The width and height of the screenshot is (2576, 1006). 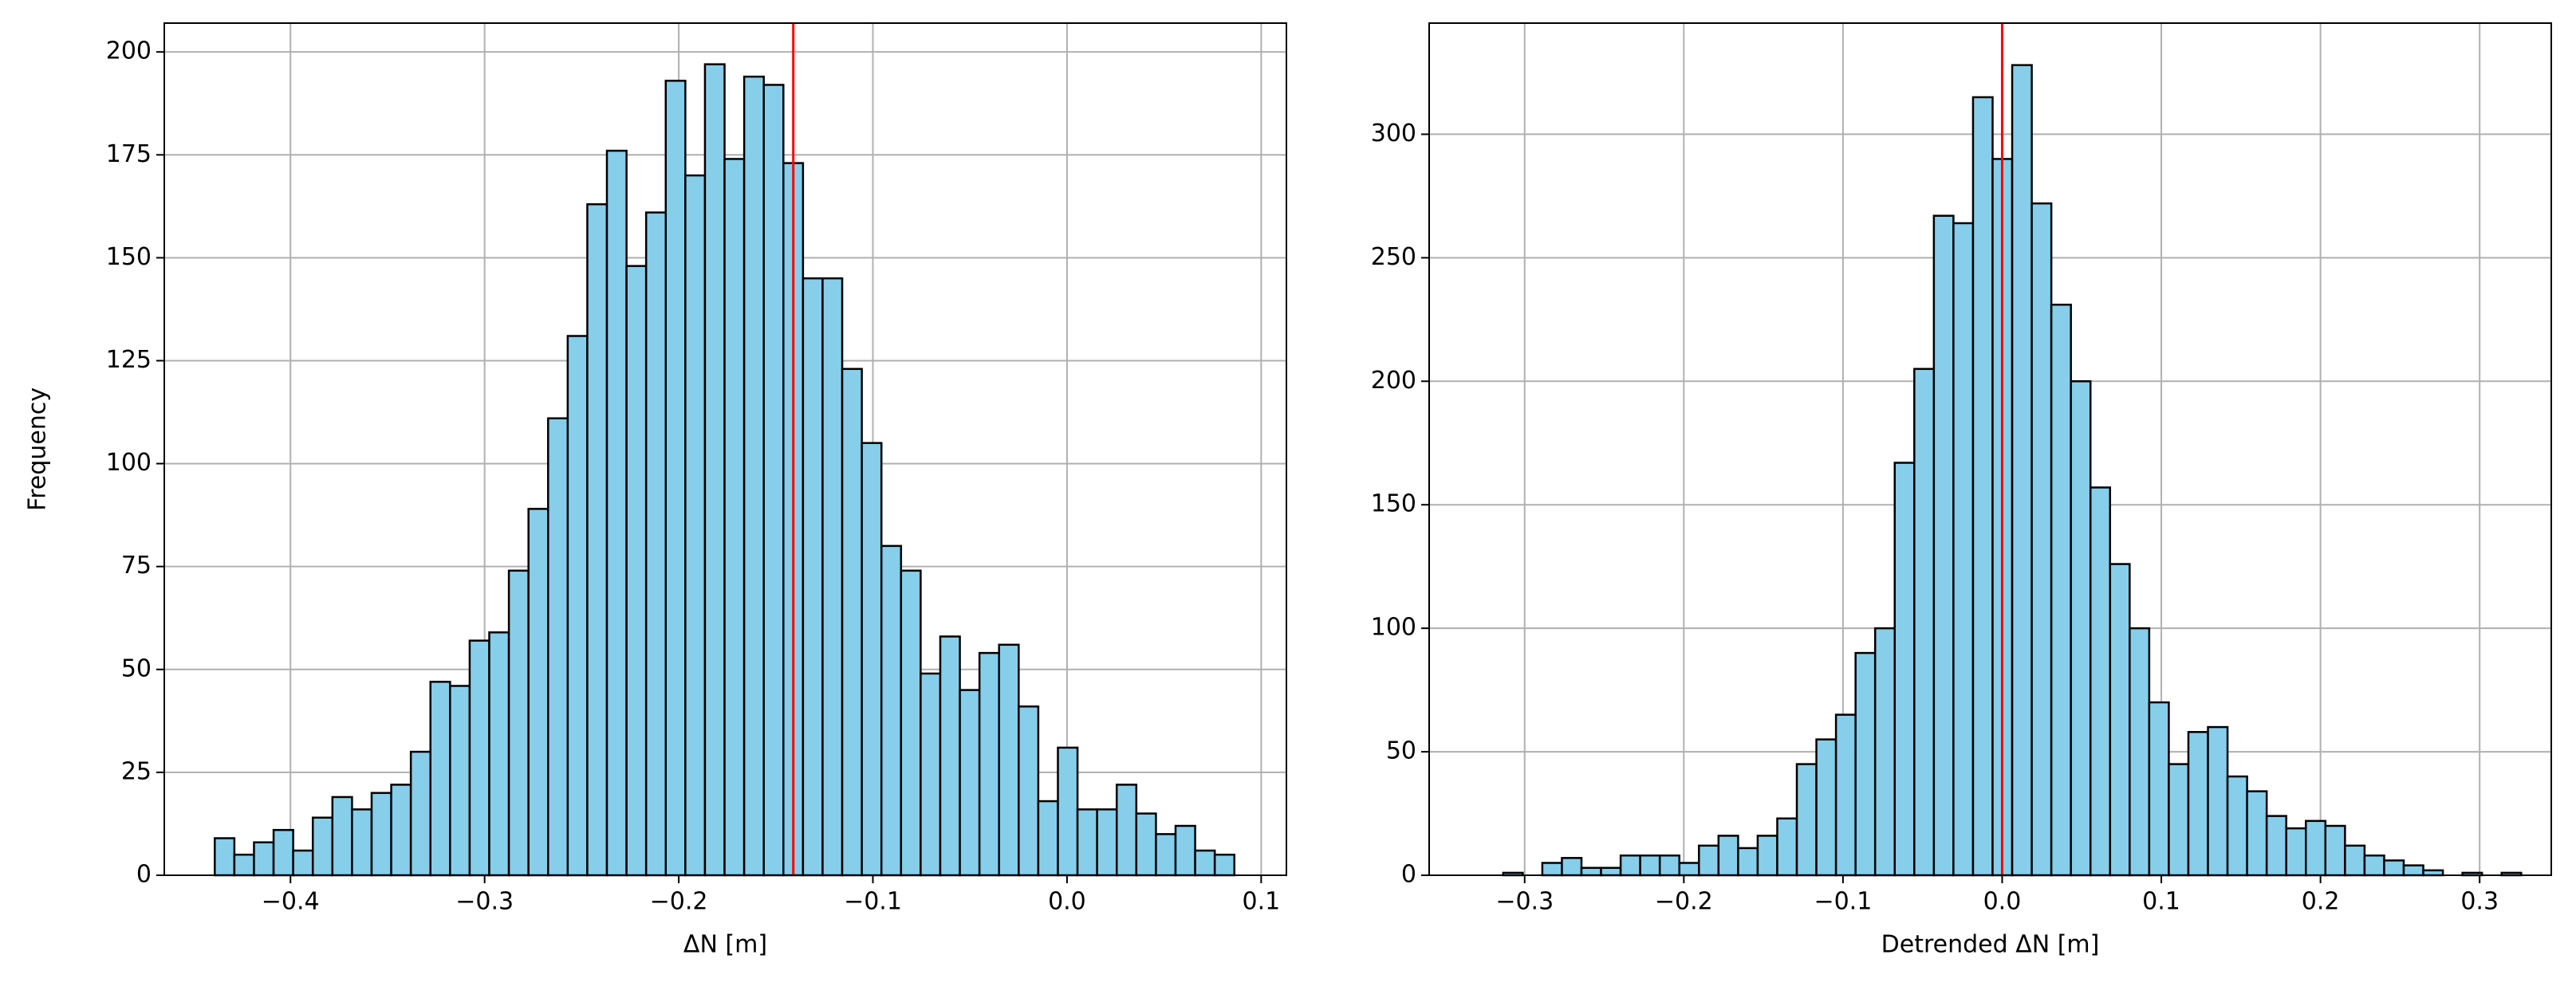 I want to click on x-tick-label: −0.4, so click(x=291, y=902).